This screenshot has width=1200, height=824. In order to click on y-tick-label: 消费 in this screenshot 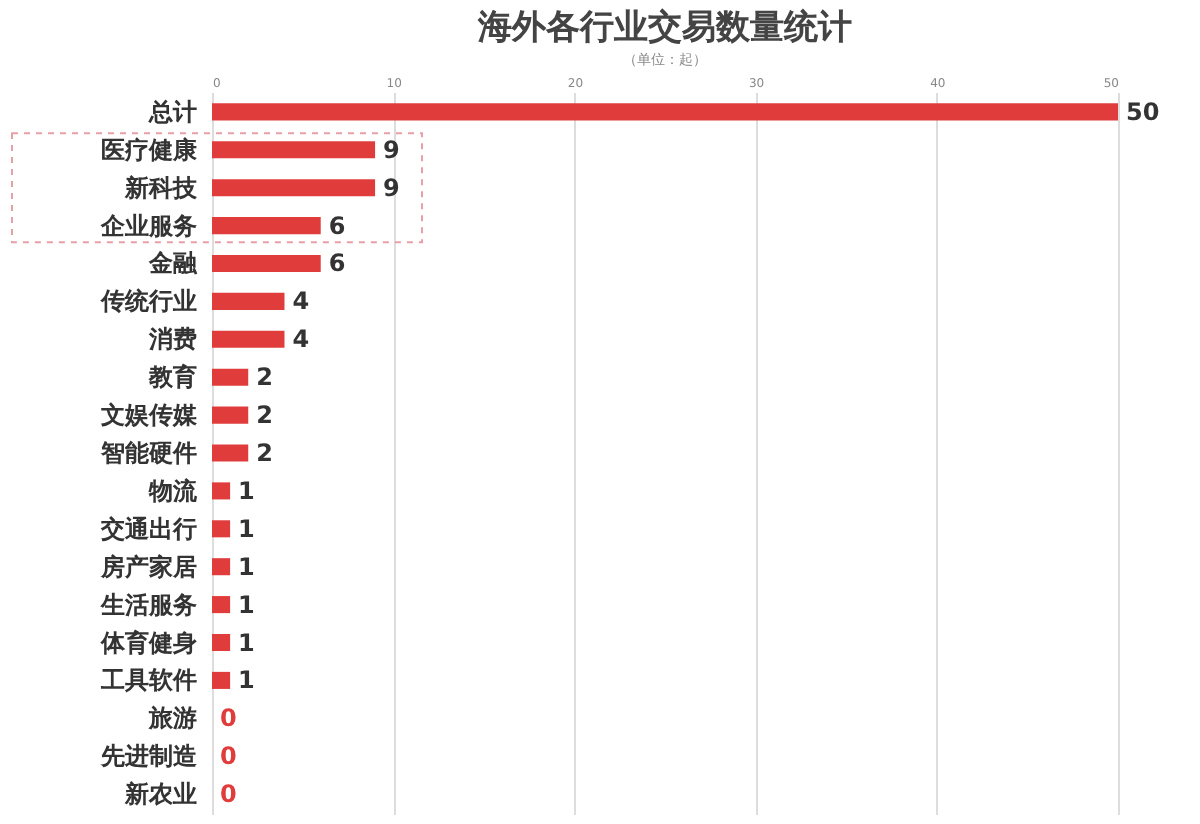, I will do `click(172, 339)`.